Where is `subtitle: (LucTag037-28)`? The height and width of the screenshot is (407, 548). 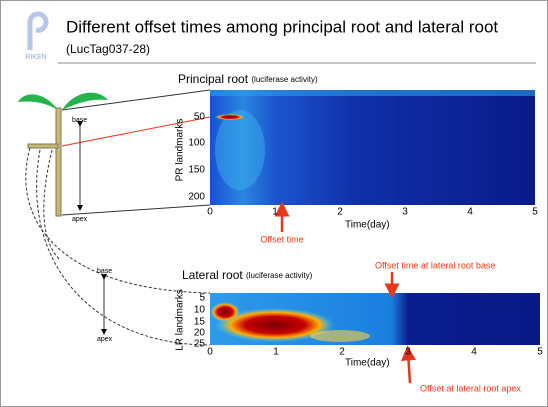 subtitle: (LucTag037-28) is located at coordinates (108, 49).